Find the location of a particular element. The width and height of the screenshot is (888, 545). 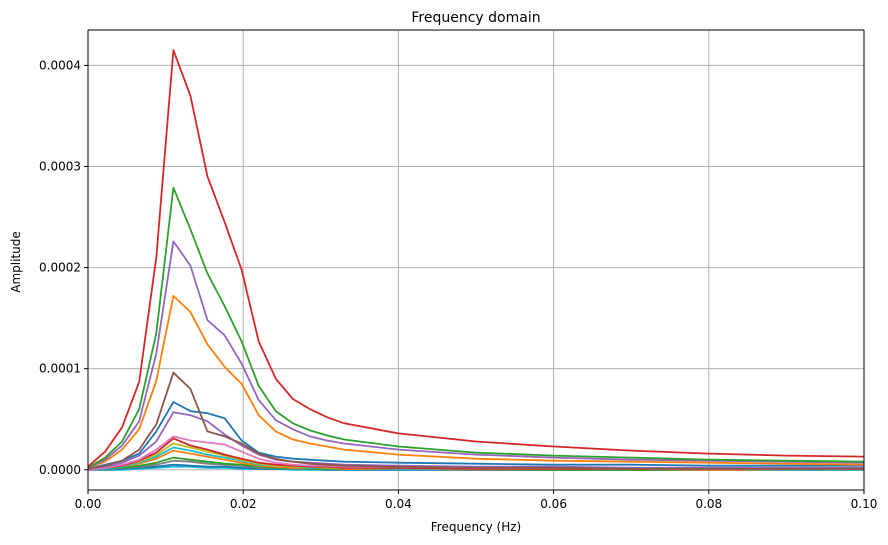

chart-title: Frequency domain is located at coordinates (475, 18).